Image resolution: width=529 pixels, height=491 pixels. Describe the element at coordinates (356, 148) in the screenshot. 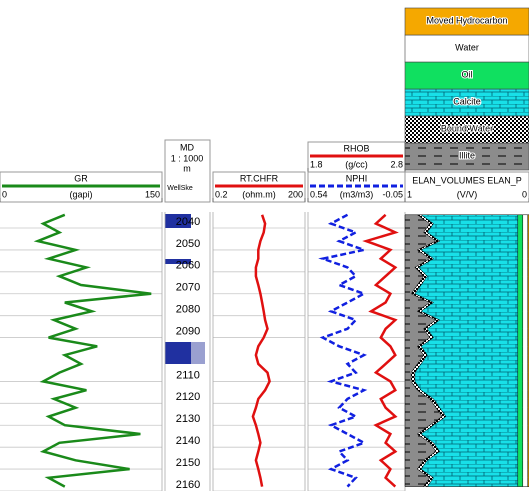

I see `curve-name: RHOB` at that location.